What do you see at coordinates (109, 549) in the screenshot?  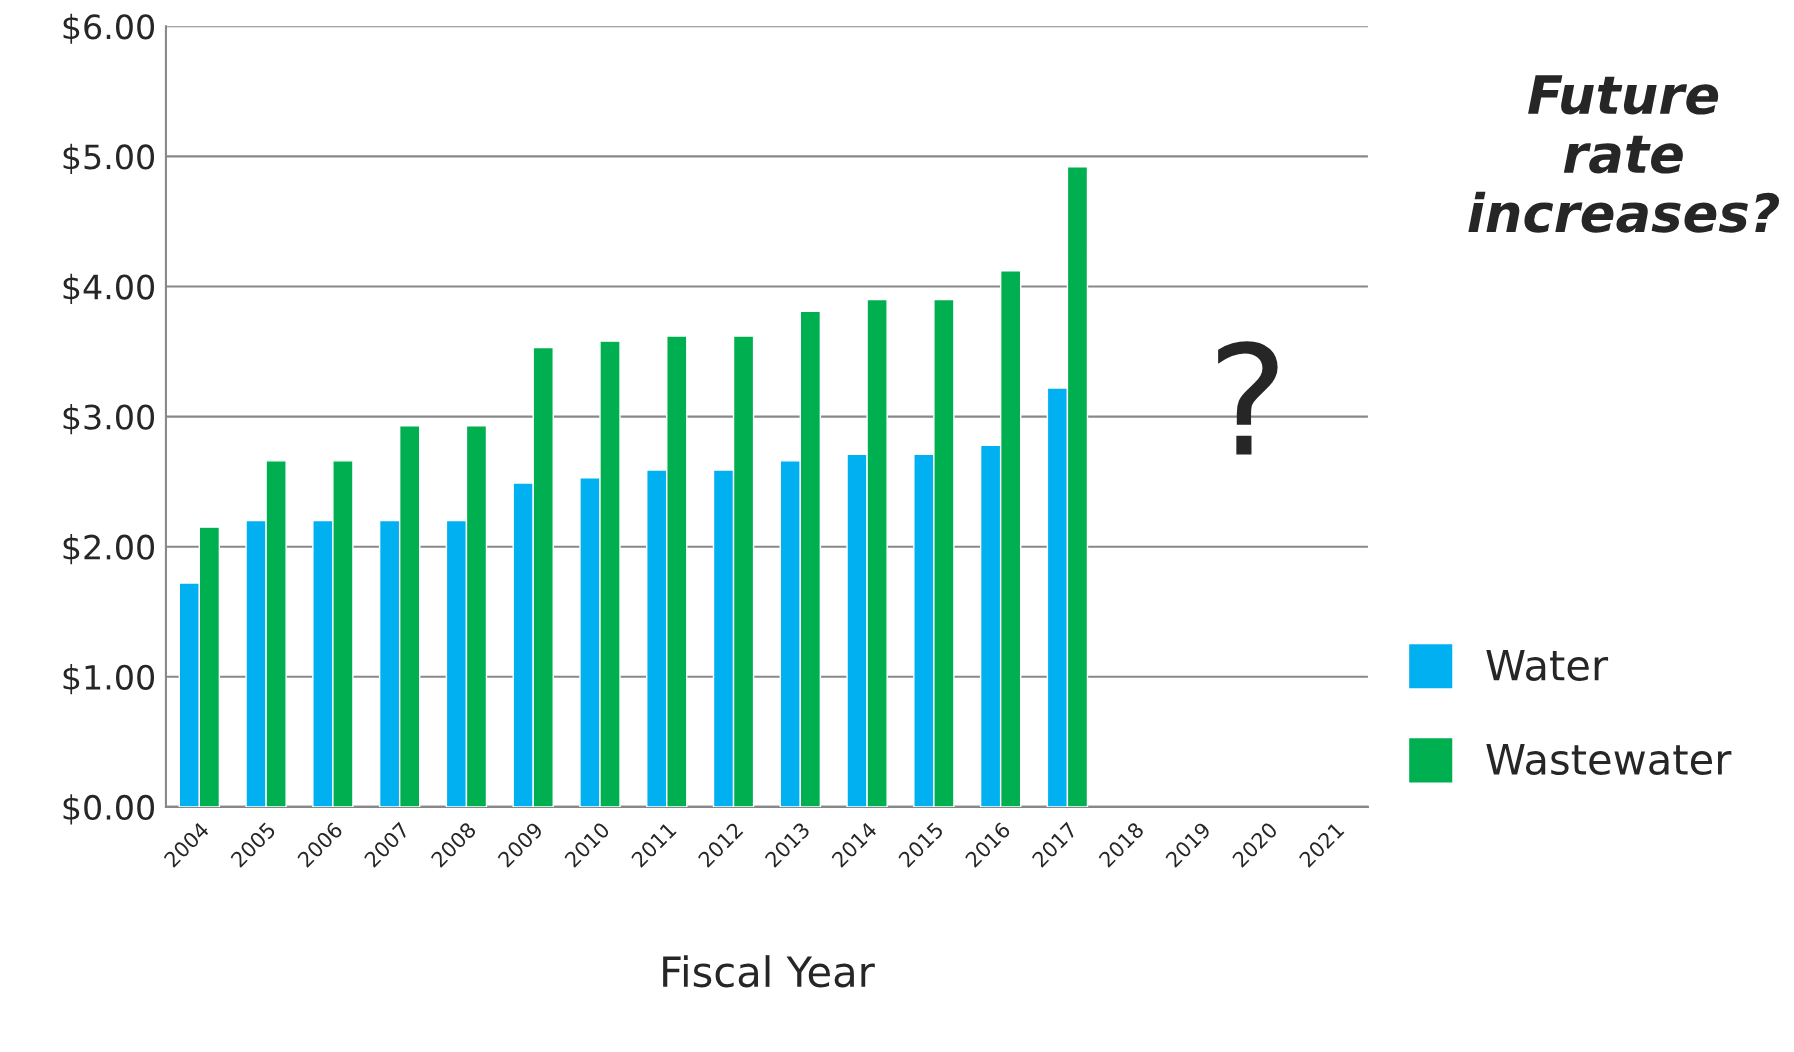 I see `y-tick-label: $2.00` at bounding box center [109, 549].